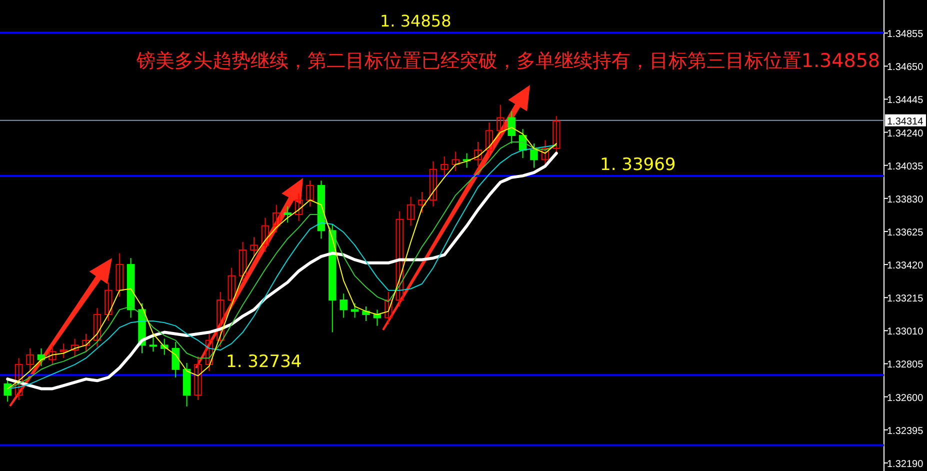 The width and height of the screenshot is (927, 471). What do you see at coordinates (905, 266) in the screenshot?
I see `y-tick-label: 1.33420` at bounding box center [905, 266].